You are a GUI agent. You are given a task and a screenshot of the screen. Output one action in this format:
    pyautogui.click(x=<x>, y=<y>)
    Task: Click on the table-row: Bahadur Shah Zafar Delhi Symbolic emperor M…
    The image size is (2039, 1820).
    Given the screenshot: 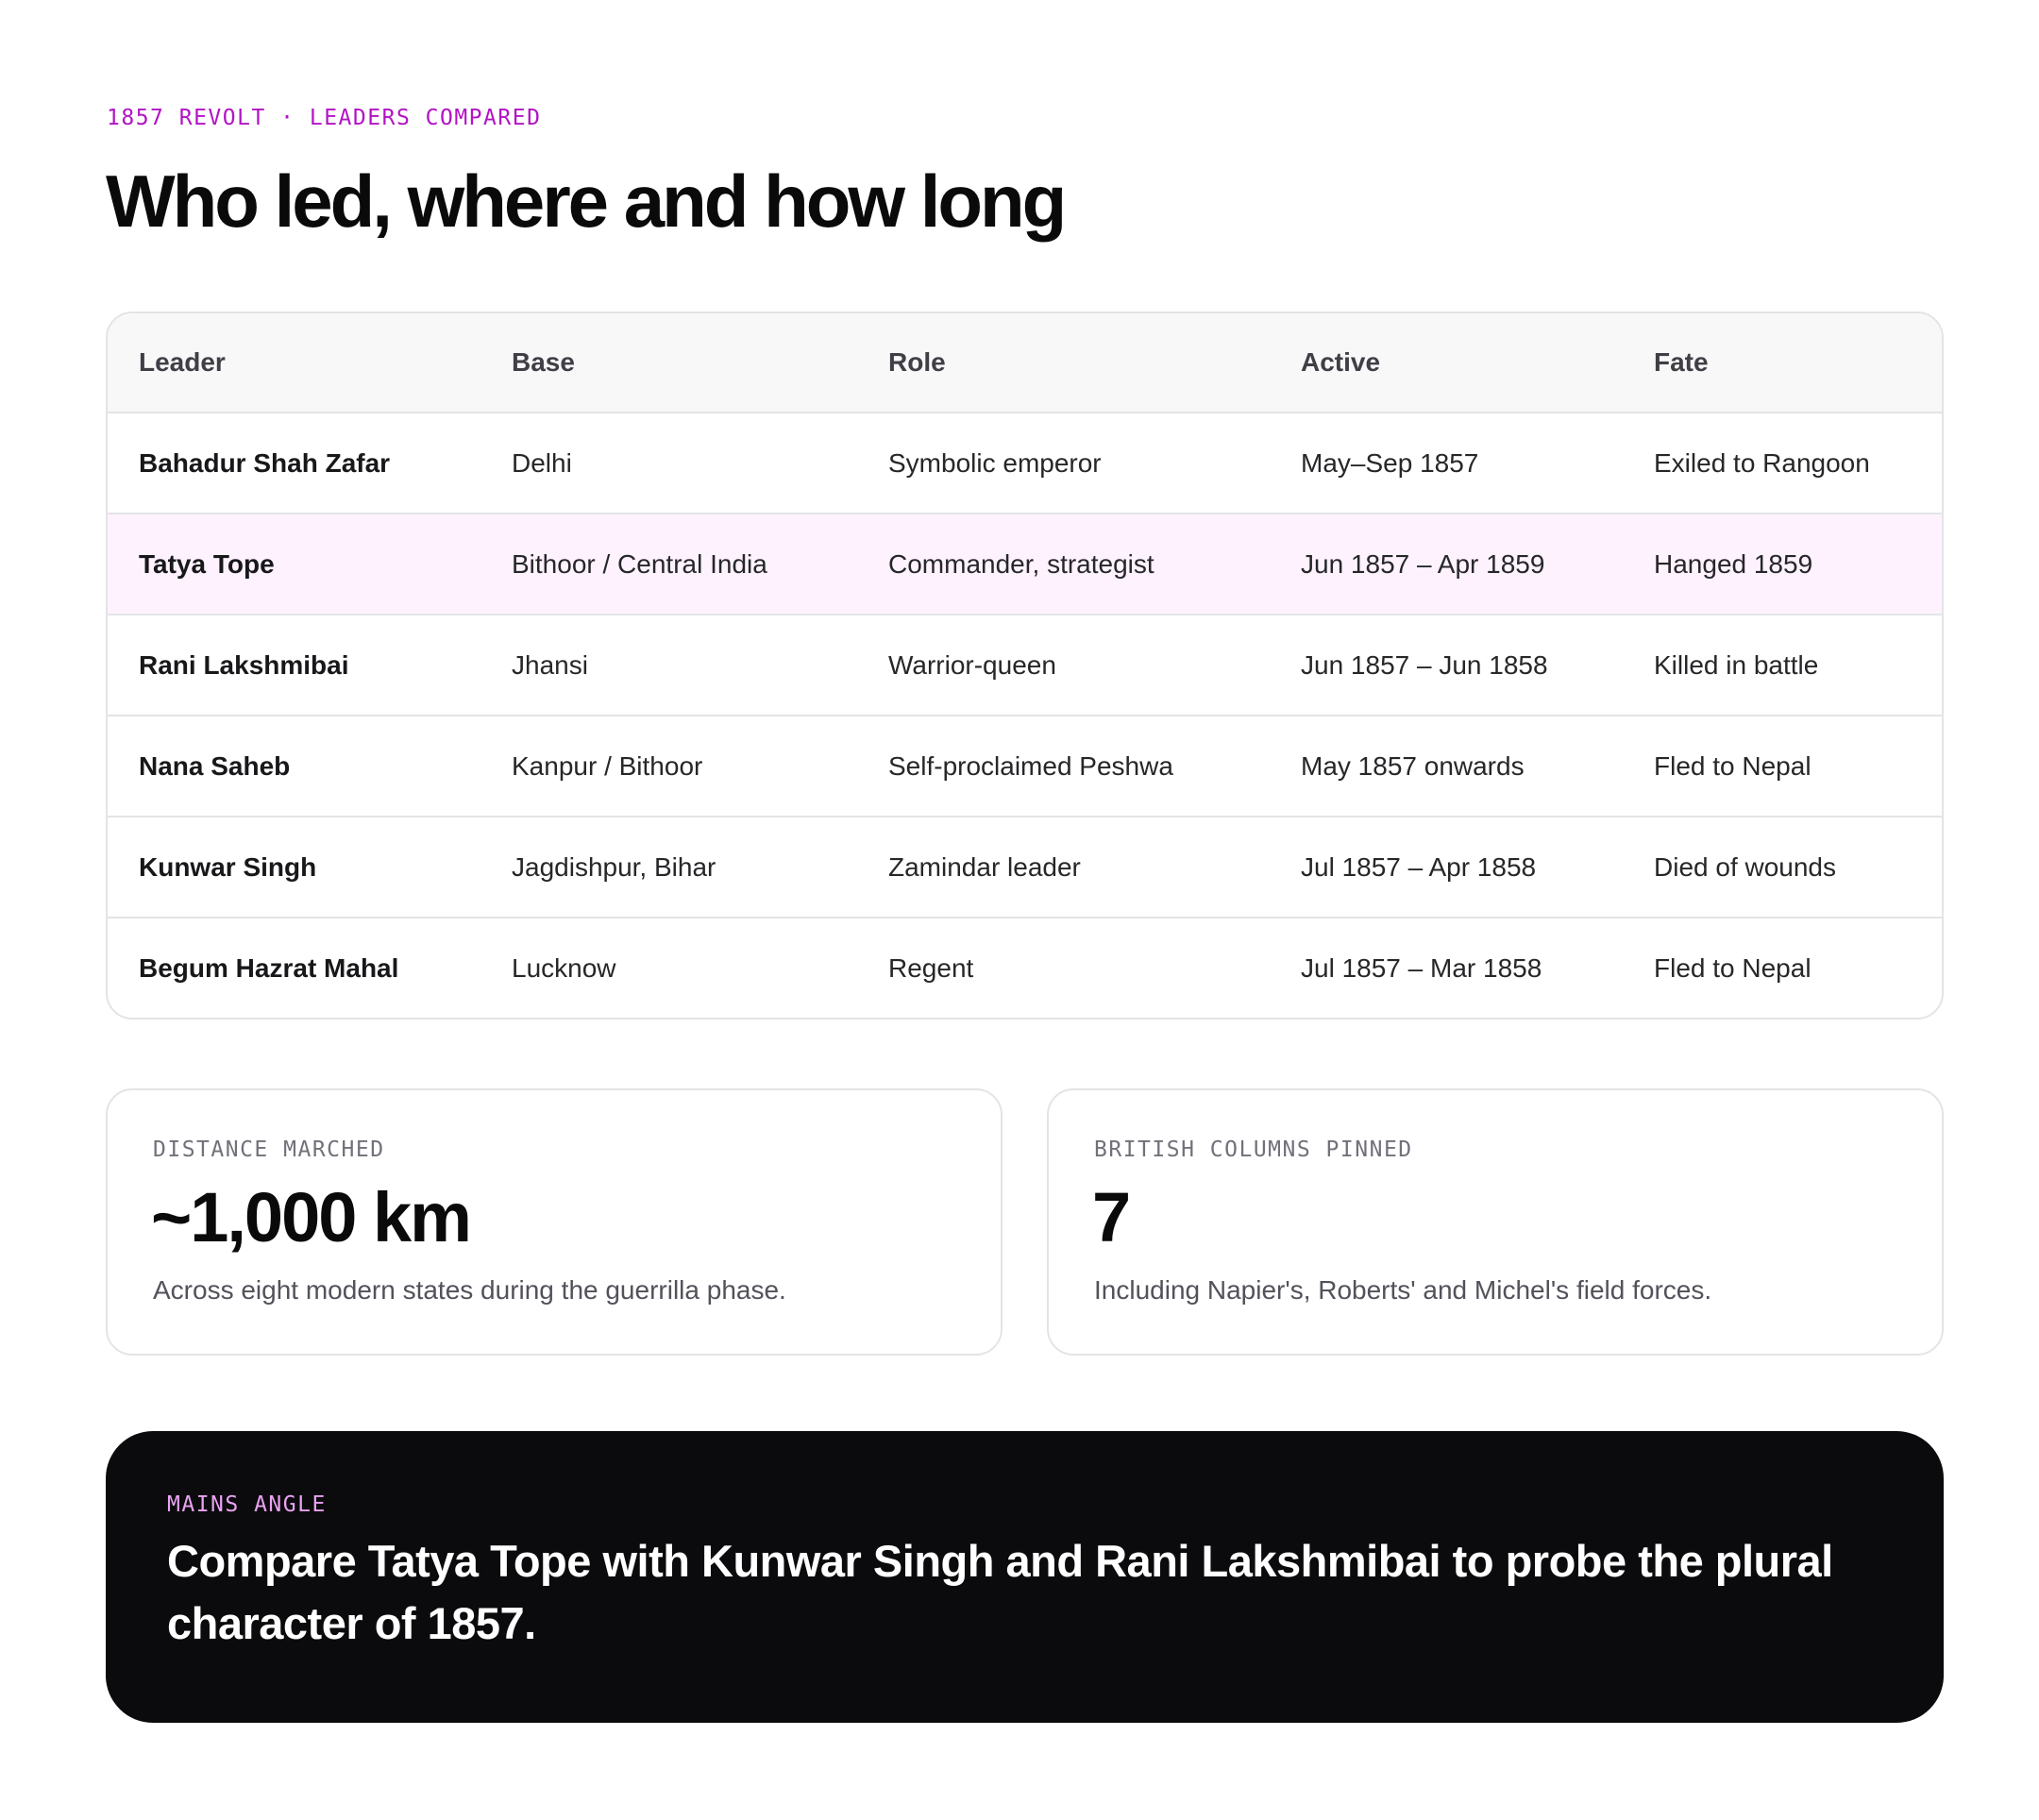 What is the action you would take?
    pyautogui.click(x=1025, y=462)
    